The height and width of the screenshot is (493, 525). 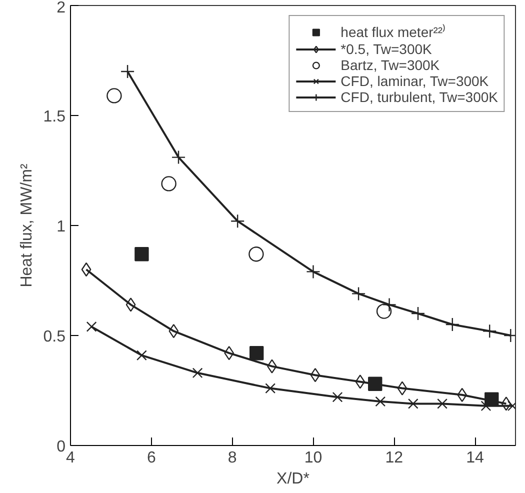 What do you see at coordinates (419, 97) in the screenshot?
I see `legend-label: CFD, turbulent, Tw=300K` at bounding box center [419, 97].